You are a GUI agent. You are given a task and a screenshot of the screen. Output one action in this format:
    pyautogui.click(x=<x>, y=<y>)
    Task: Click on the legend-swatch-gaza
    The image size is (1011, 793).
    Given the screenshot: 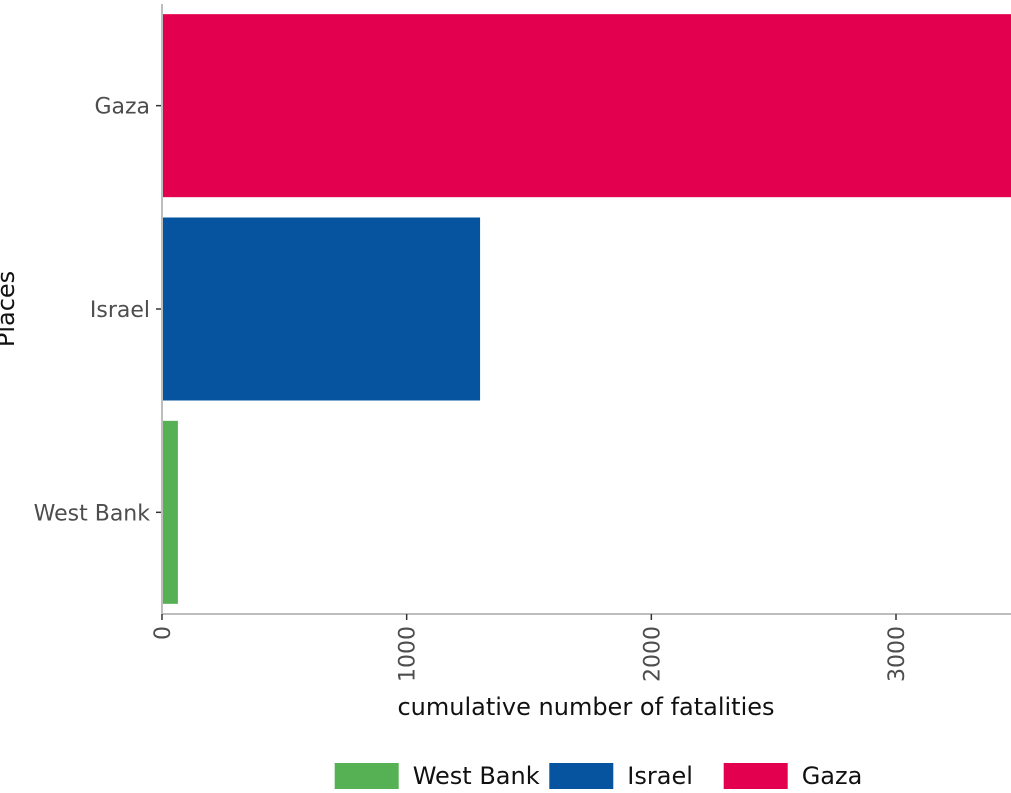 What is the action you would take?
    pyautogui.click(x=755, y=776)
    